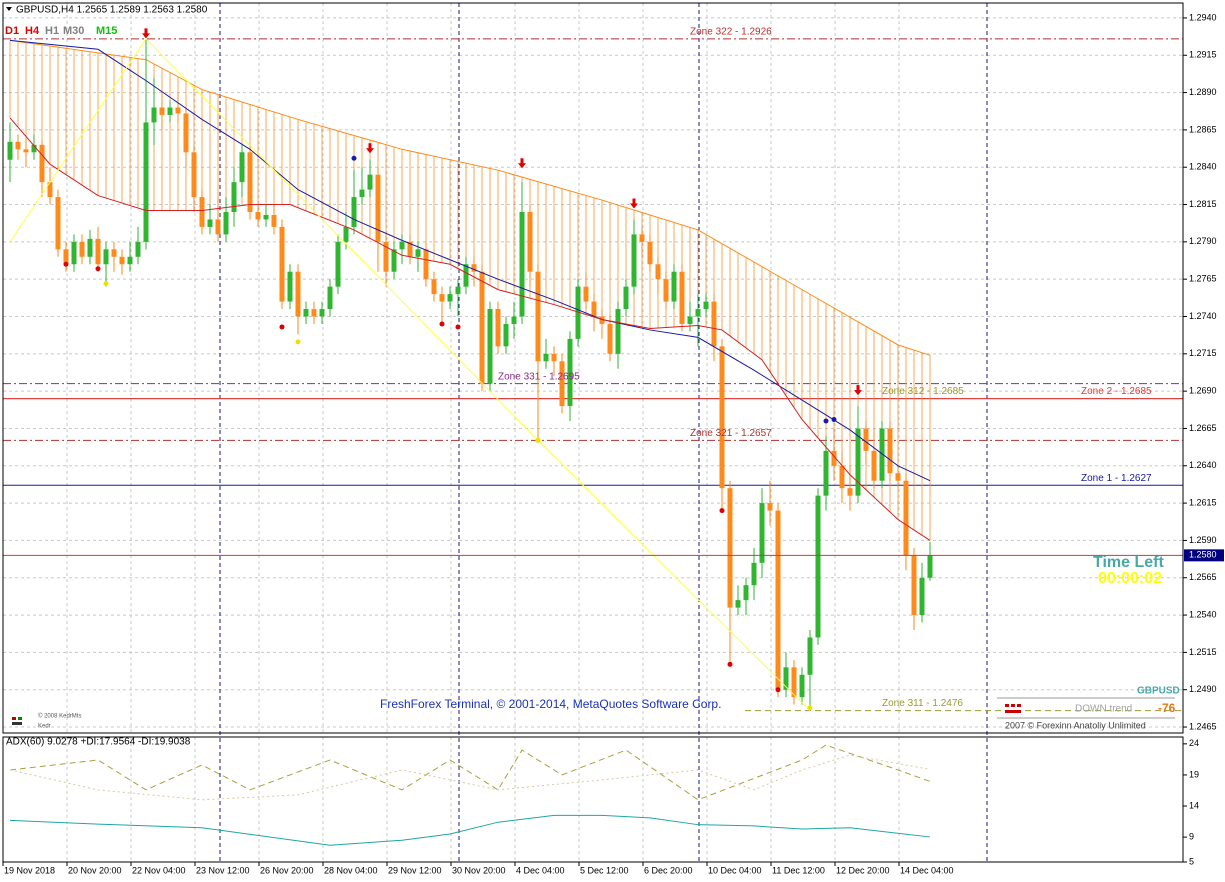 This screenshot has height=882, width=1225. What do you see at coordinates (159, 870) in the screenshot?
I see `x-tick-label: 22 Nov 04:00` at bounding box center [159, 870].